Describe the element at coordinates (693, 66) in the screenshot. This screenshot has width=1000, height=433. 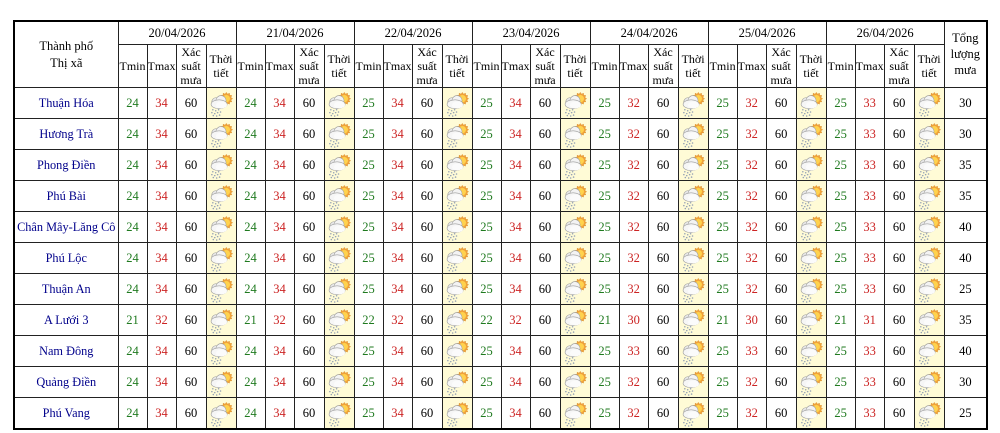
I see `weather-header: Thời tiết` at that location.